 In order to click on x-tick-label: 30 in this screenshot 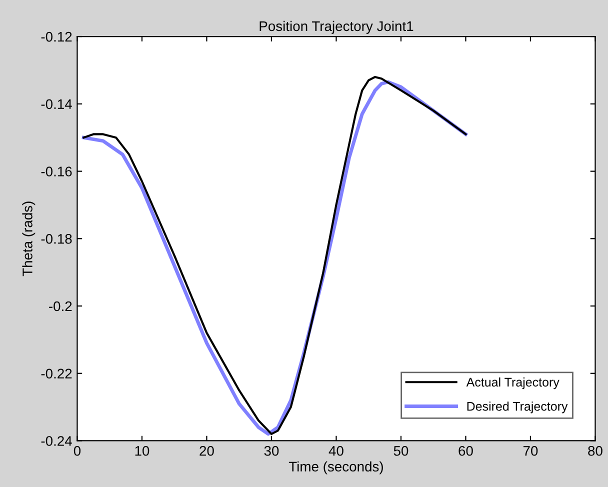, I will do `click(271, 451)`.